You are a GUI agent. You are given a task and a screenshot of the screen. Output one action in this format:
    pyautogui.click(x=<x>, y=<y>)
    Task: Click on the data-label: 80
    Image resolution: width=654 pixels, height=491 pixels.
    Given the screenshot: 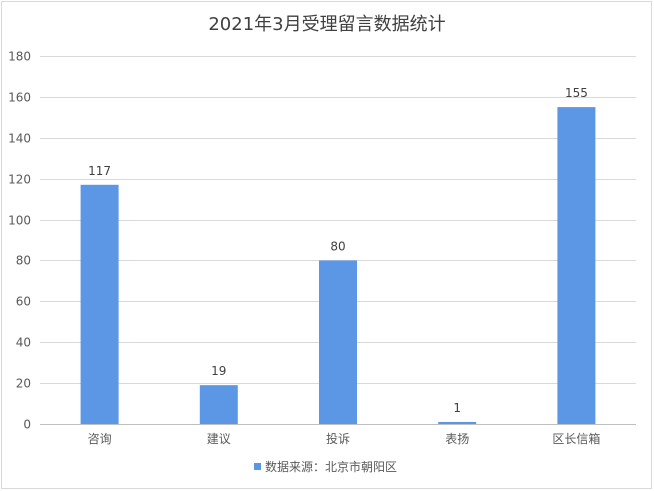 What is the action you would take?
    pyautogui.click(x=337, y=246)
    